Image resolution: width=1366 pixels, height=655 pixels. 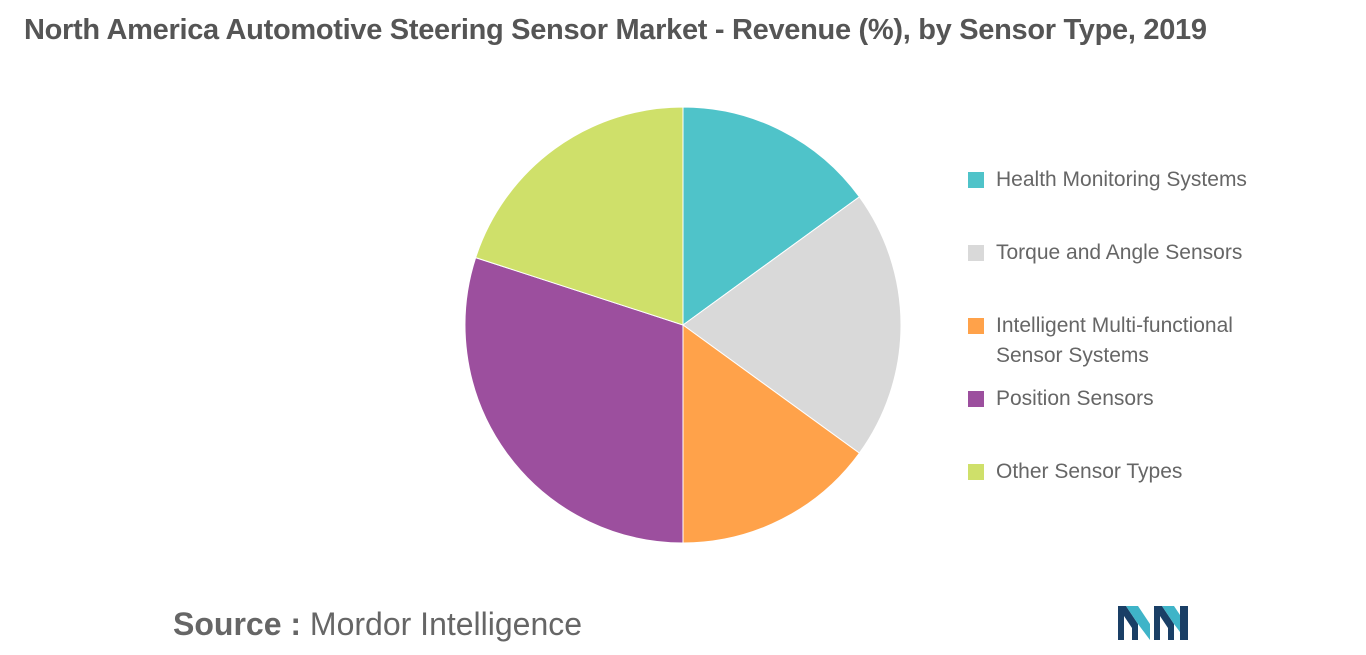 I want to click on legend-label: Health Monitoring Systems, so click(x=1121, y=179).